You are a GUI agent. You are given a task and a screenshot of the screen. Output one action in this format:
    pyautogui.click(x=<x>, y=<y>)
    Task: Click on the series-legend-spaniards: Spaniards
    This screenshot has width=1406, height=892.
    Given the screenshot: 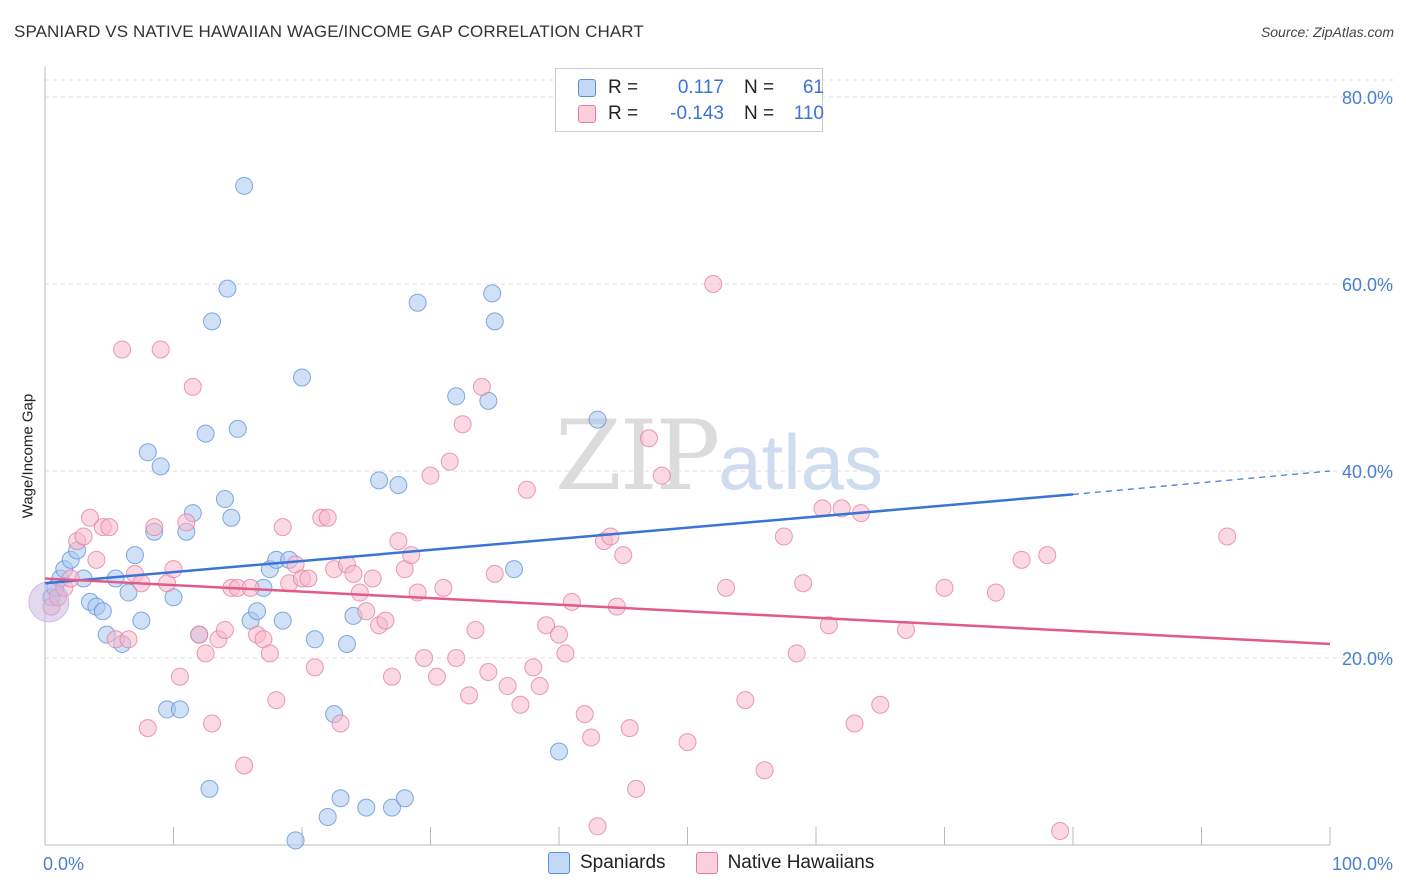 What is the action you would take?
    pyautogui.click(x=607, y=863)
    